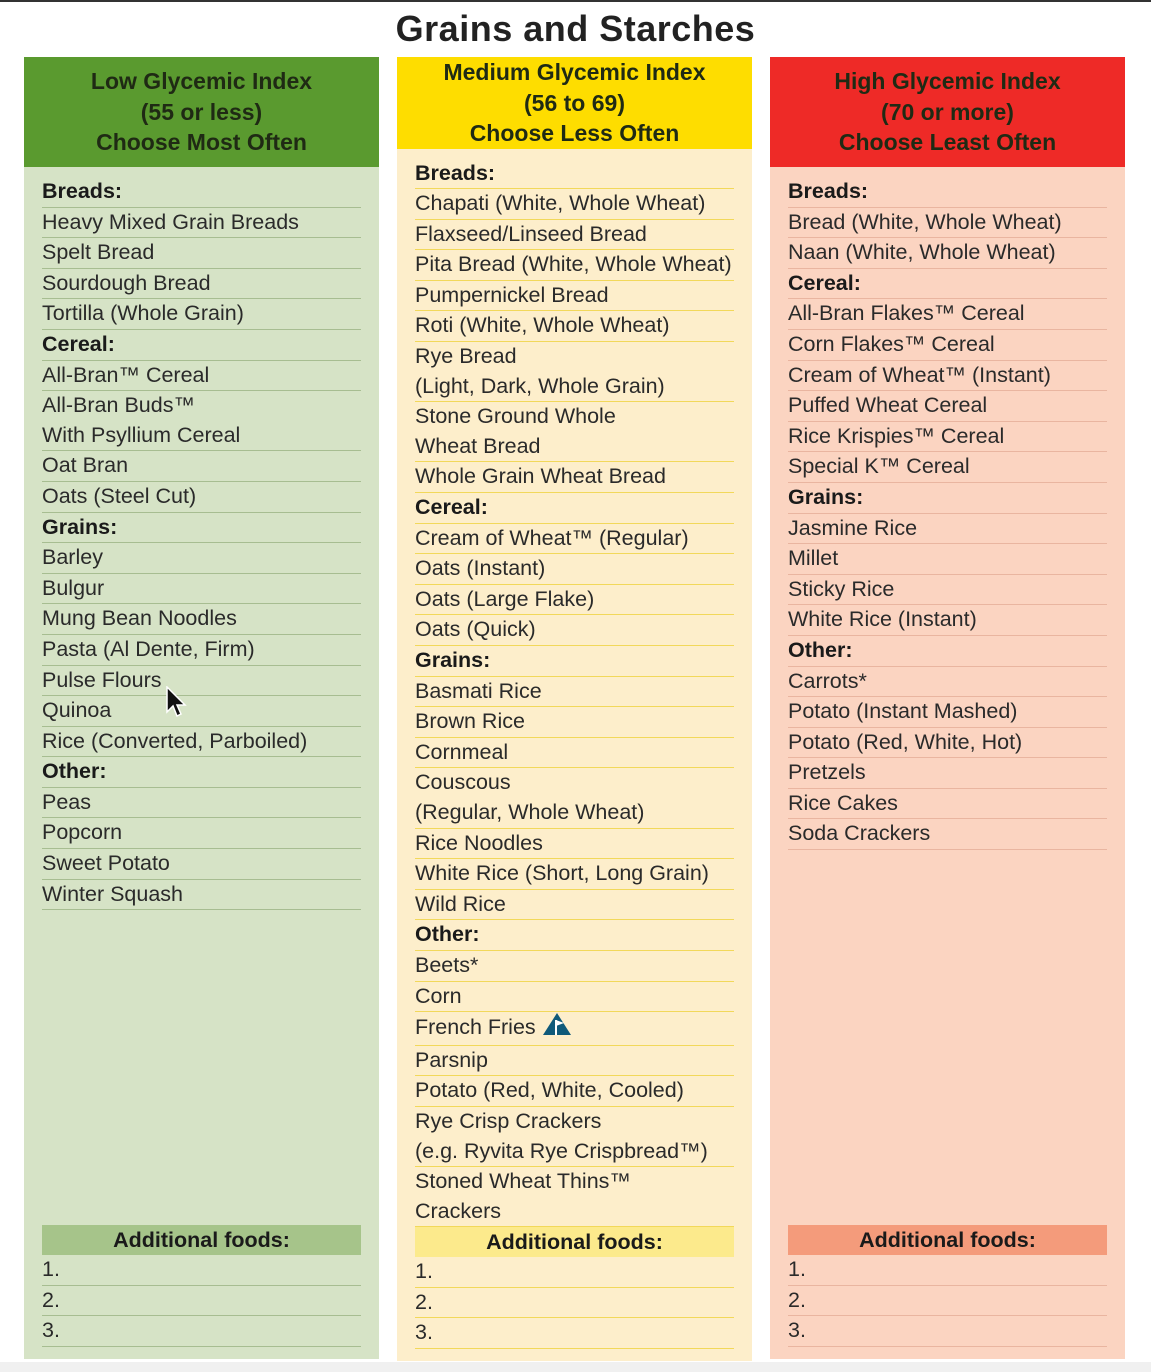  Describe the element at coordinates (947, 437) in the screenshot. I see `food-item: Rice Krispies™ Cereal` at that location.